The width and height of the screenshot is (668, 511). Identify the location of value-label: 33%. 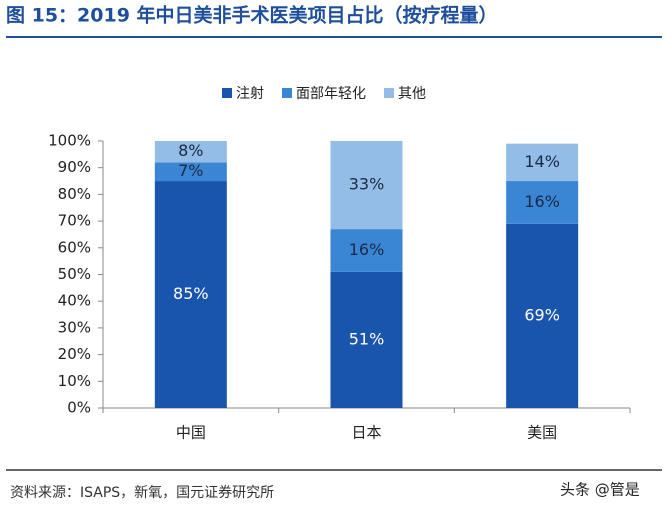
(367, 184).